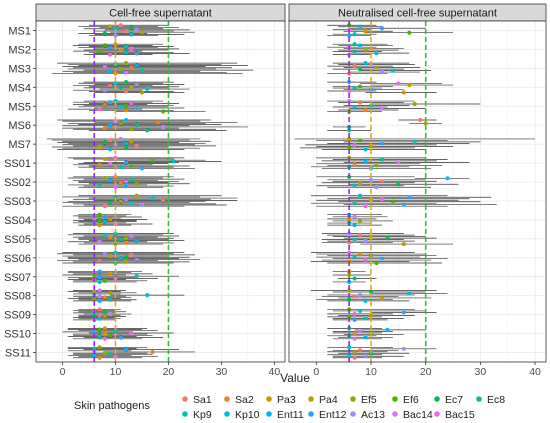  What do you see at coordinates (17, 164) in the screenshot?
I see `y-tick-label: SS01` at bounding box center [17, 164].